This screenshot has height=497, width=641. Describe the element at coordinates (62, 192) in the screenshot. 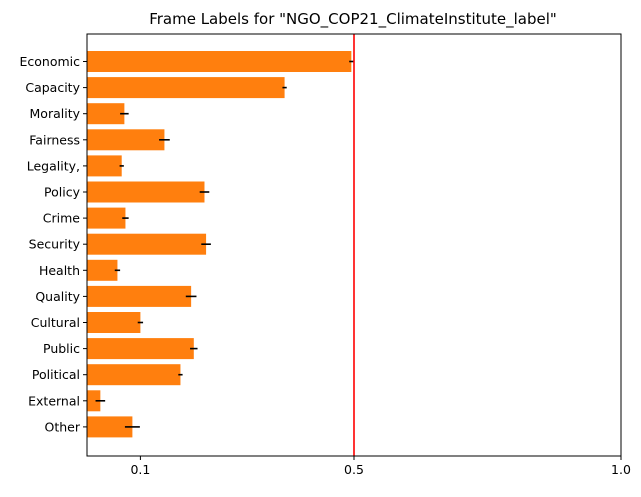

I see `y-tick-label: Policy` at that location.